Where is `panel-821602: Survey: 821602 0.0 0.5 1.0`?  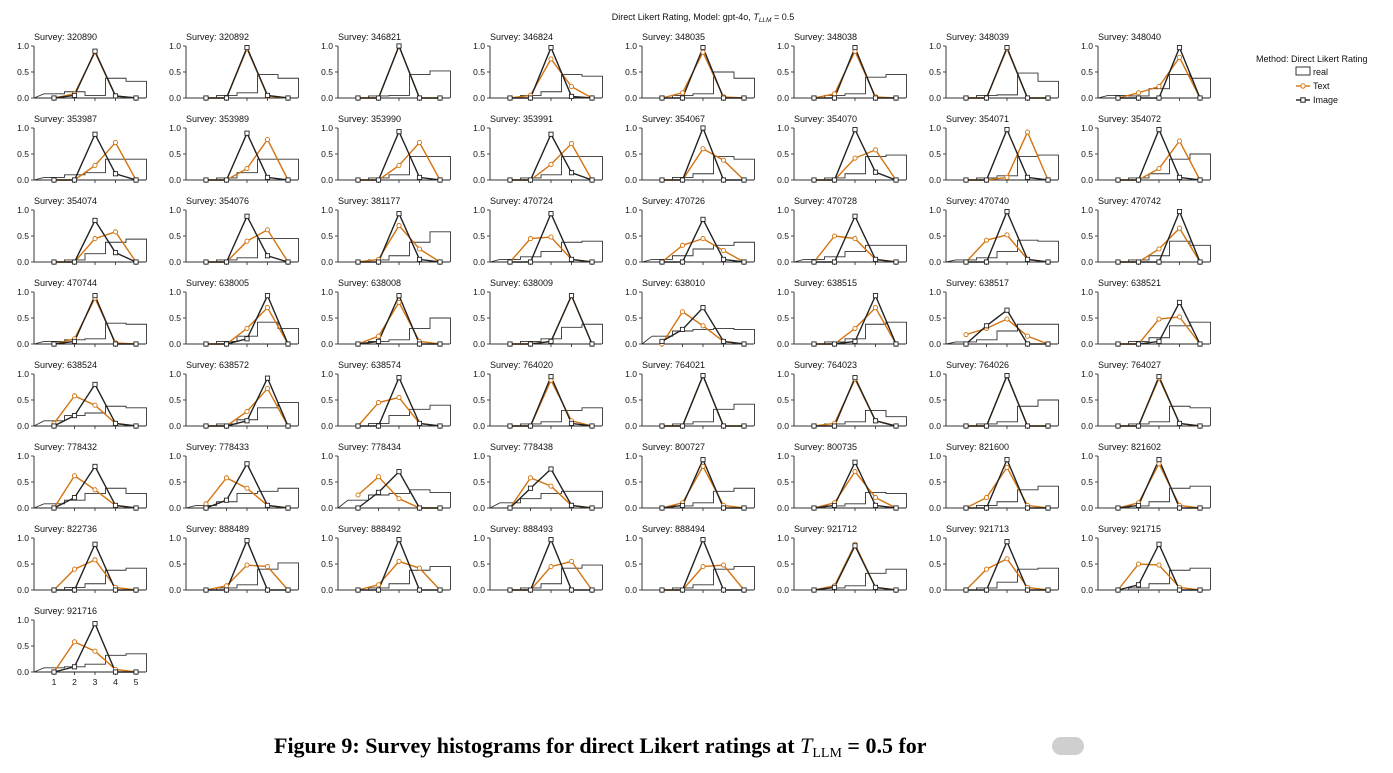 panel-821602: Survey: 821602 0.0 0.5 1.0 is located at coordinates (1146, 477).